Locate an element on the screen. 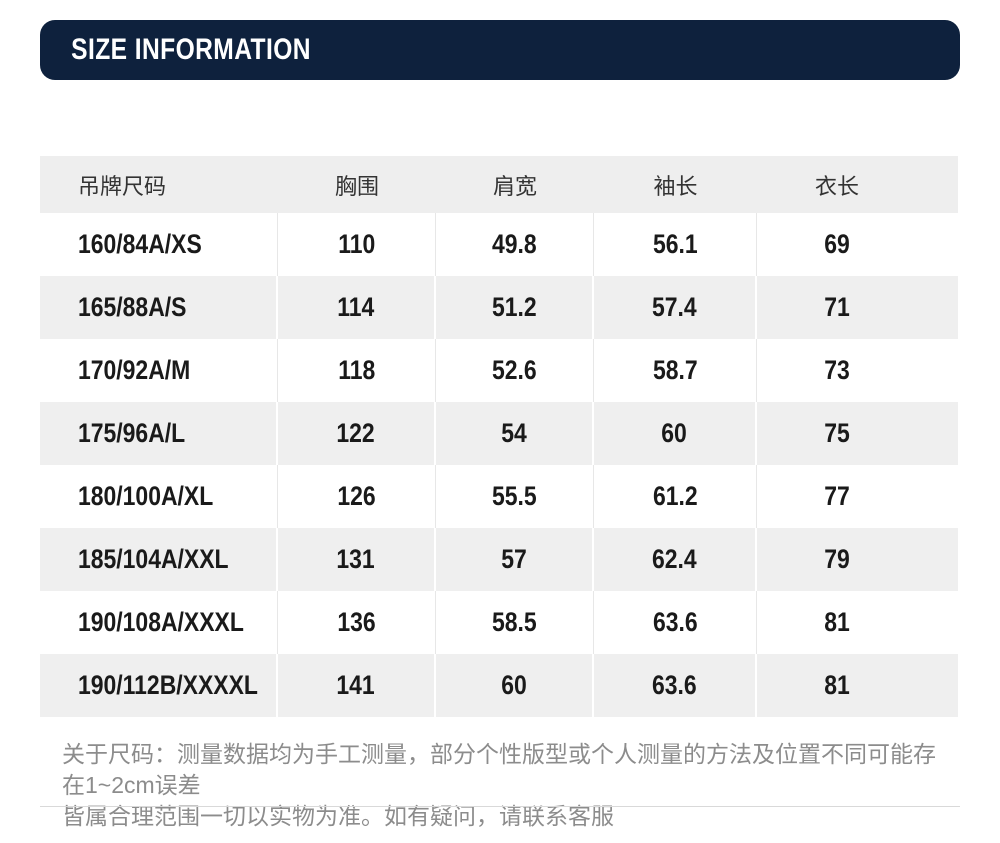  shoulder-value: 60 is located at coordinates (514, 685).